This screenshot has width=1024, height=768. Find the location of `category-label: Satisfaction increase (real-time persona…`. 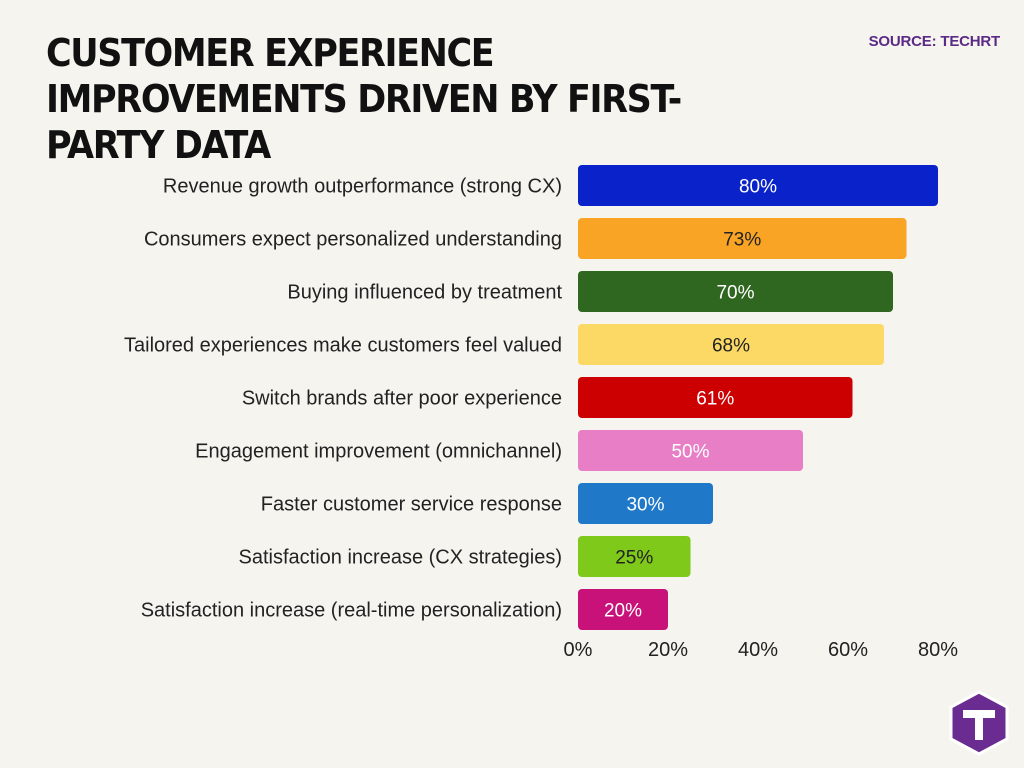

category-label: Satisfaction increase (real-time persona… is located at coordinates (351, 611).